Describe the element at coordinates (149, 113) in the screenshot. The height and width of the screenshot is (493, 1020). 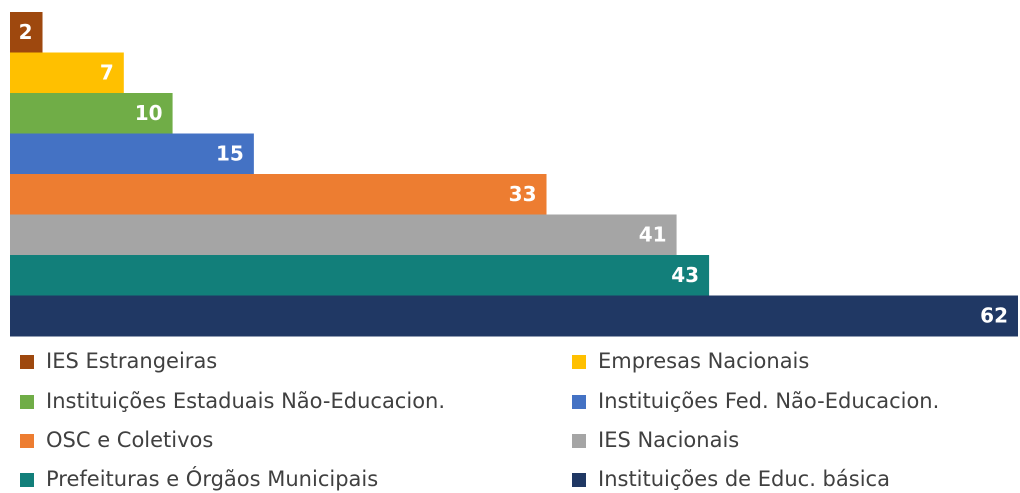
I see `data-label: 10` at that location.